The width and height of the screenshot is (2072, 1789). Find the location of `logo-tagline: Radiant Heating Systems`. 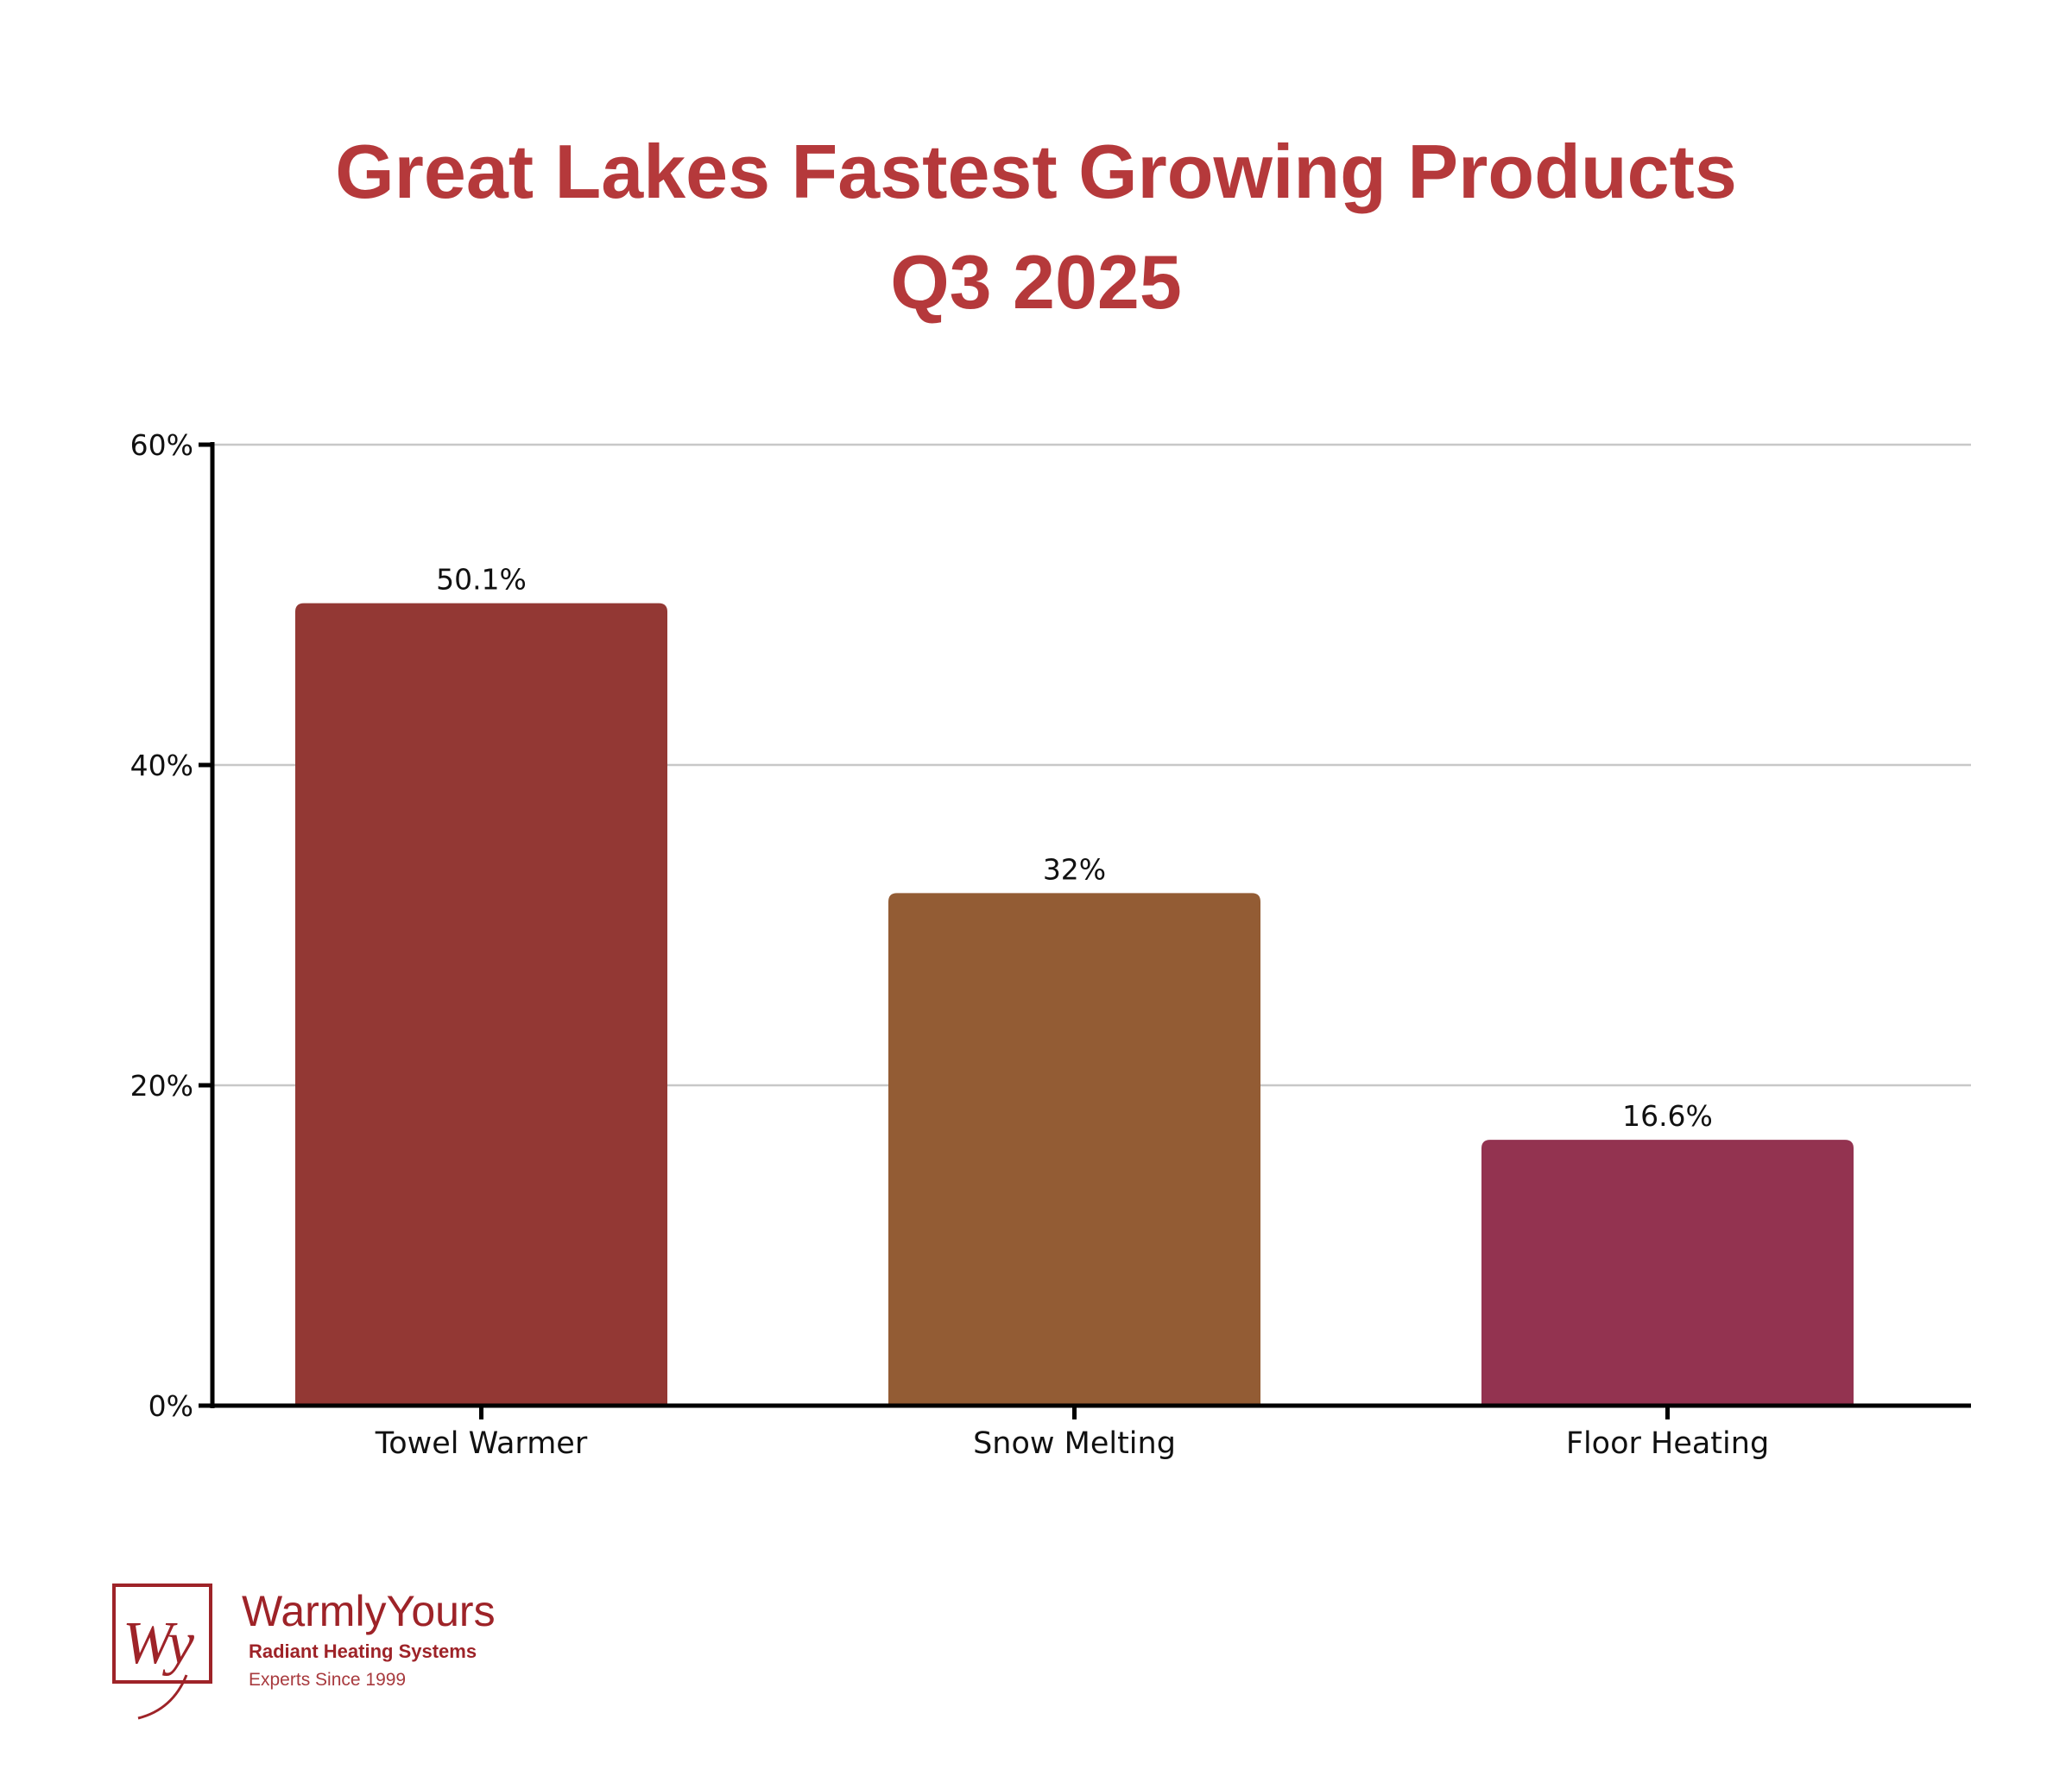

logo-tagline: Radiant Heating Systems is located at coordinates (363, 1651).